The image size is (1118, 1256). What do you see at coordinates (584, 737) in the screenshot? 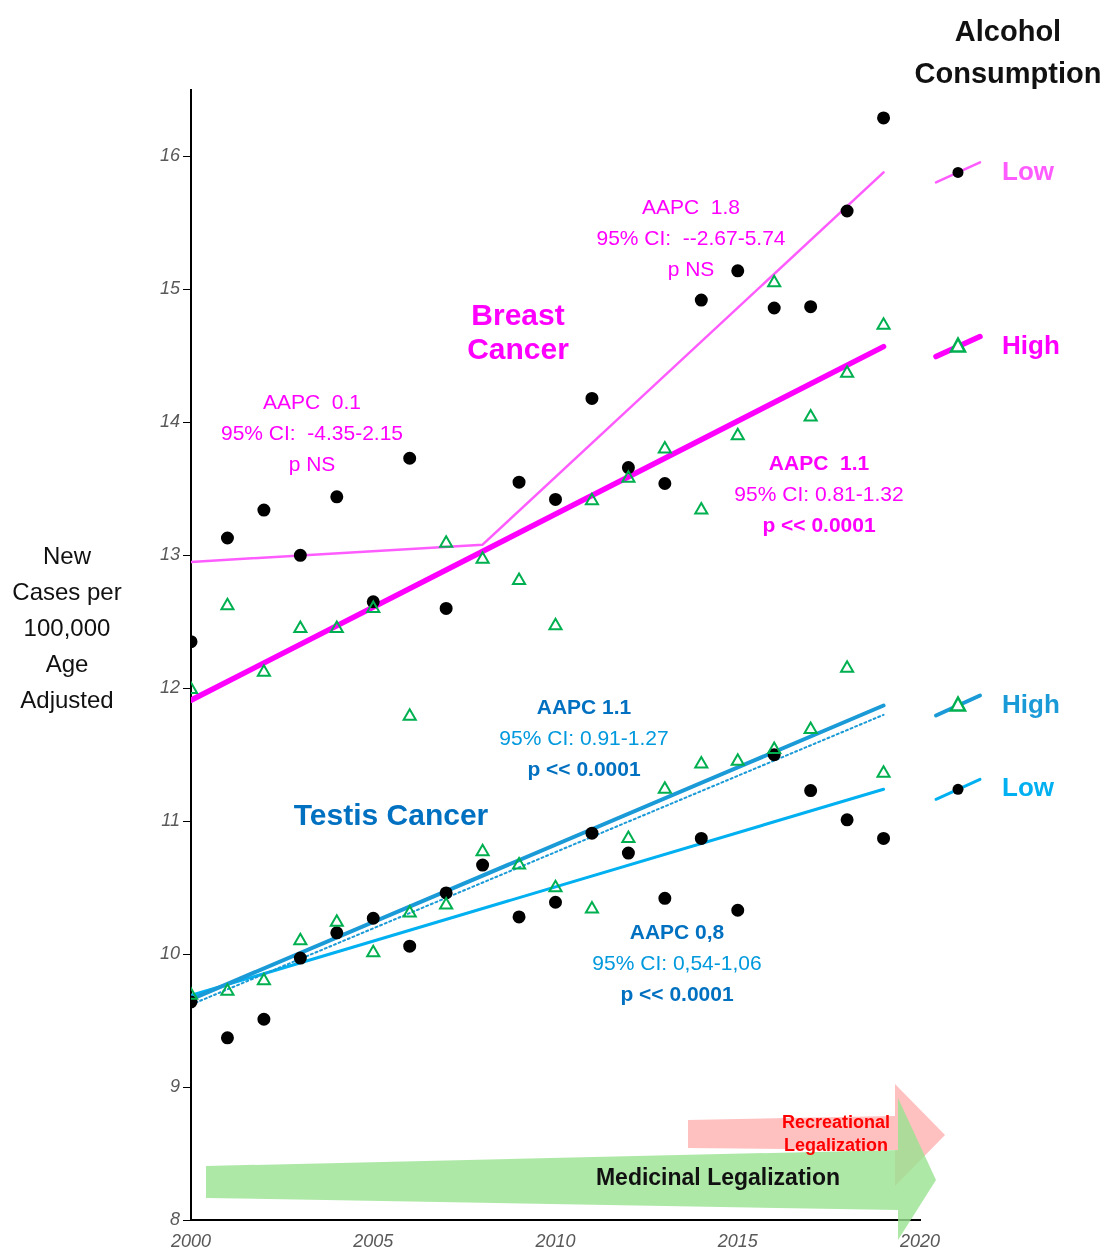
I see `annotation: AAPC 1.1 95% CI: 0.91-1.27 p << 0.0001` at bounding box center [584, 737].